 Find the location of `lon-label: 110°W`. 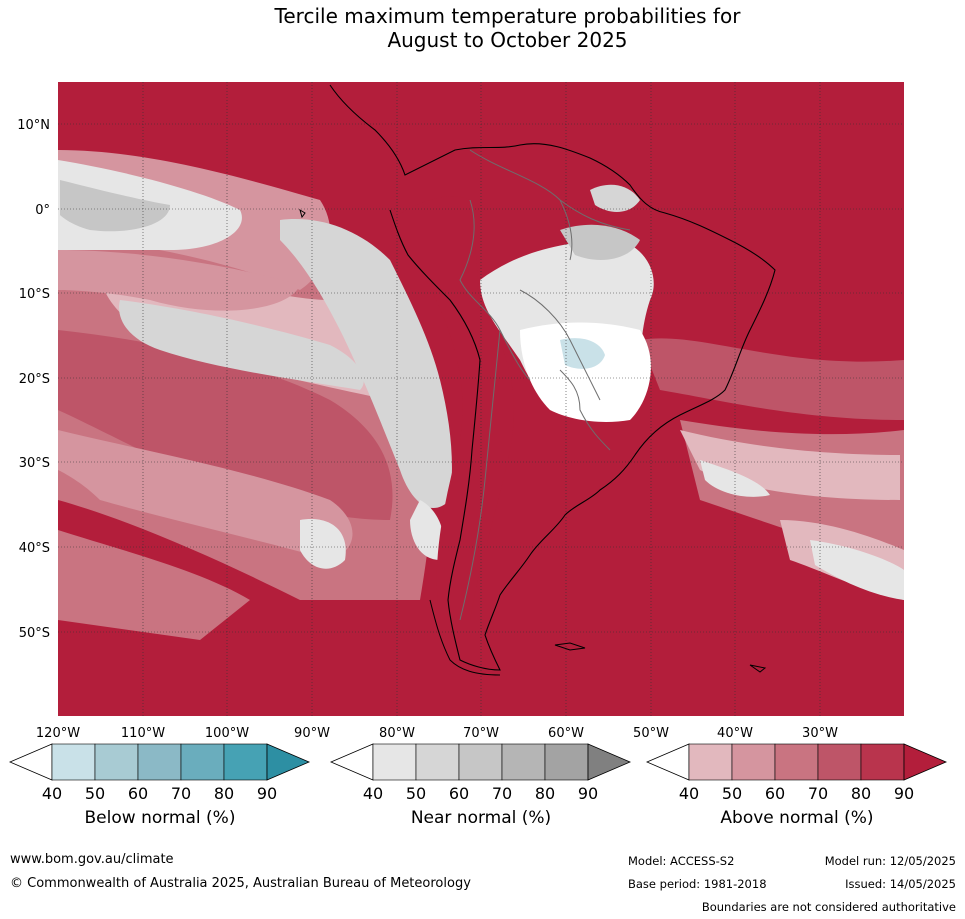

lon-label: 110°W is located at coordinates (143, 733).